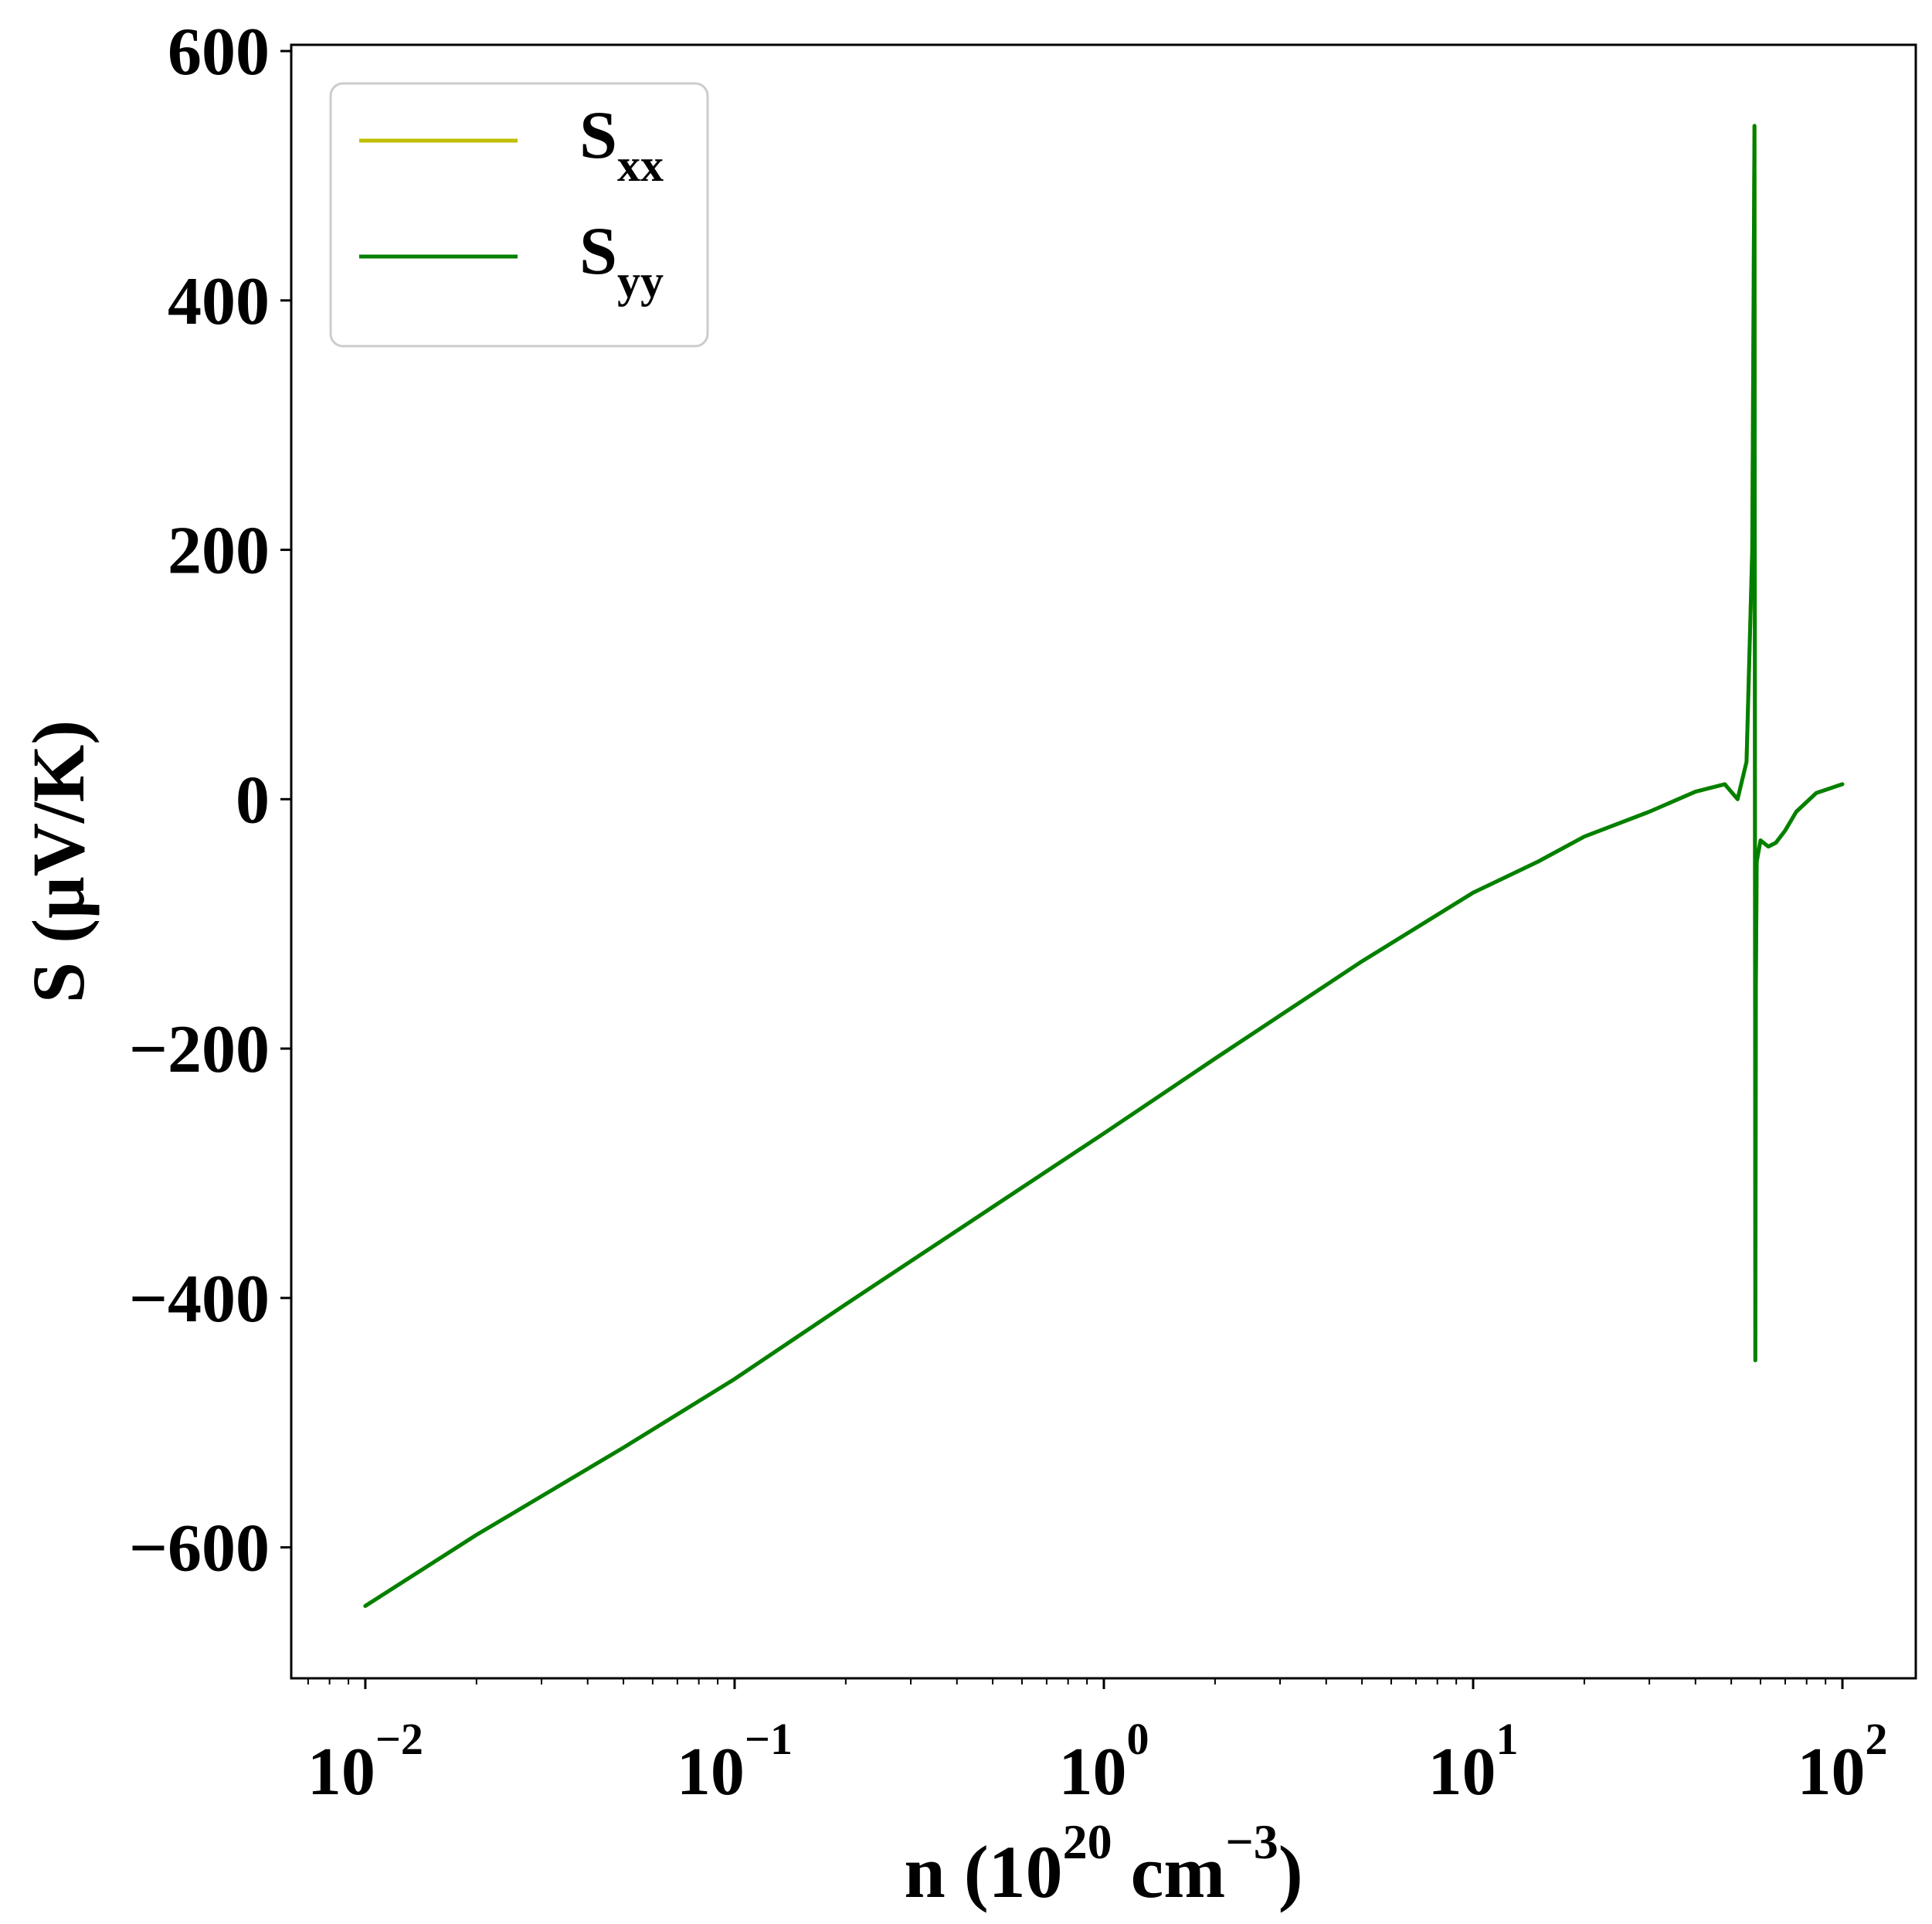 The image size is (1932, 1924). Describe the element at coordinates (199, 1548) in the screenshot. I see `y-tick-label: −600` at that location.